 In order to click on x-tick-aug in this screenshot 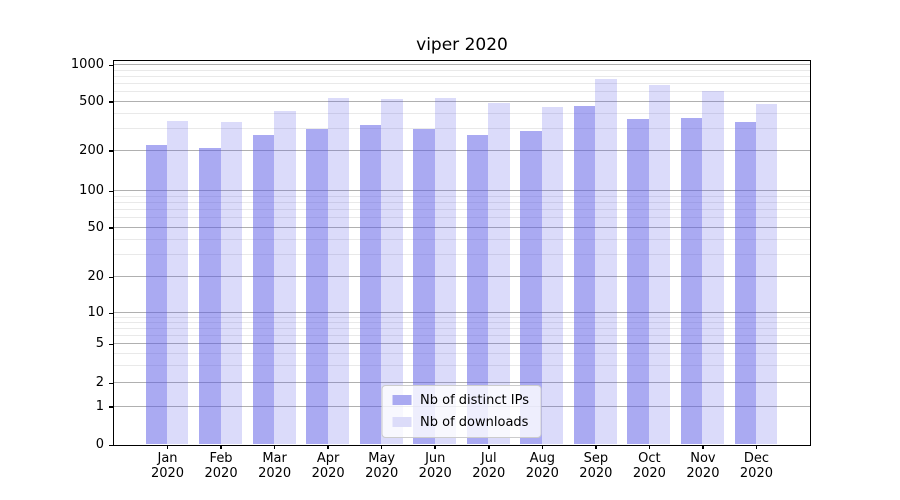, I will do `click(542, 447)`.